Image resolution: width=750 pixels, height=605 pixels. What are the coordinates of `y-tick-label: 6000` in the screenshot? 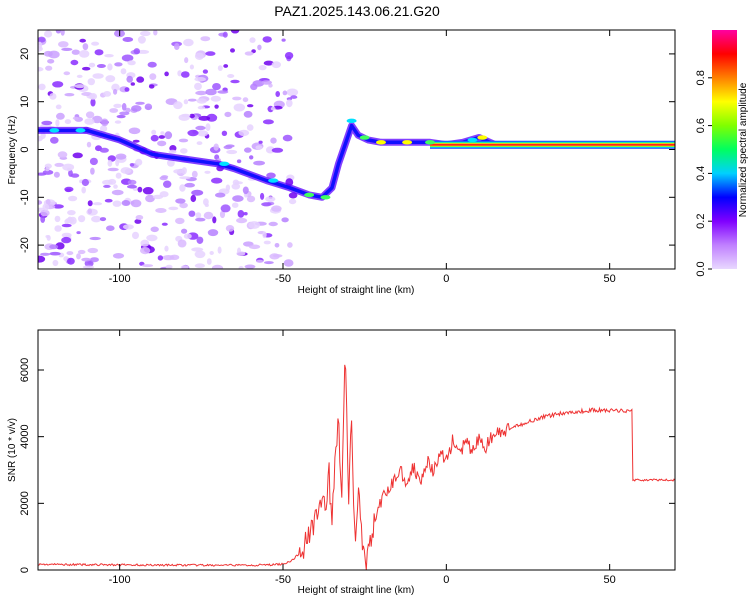 It's located at (25, 370).